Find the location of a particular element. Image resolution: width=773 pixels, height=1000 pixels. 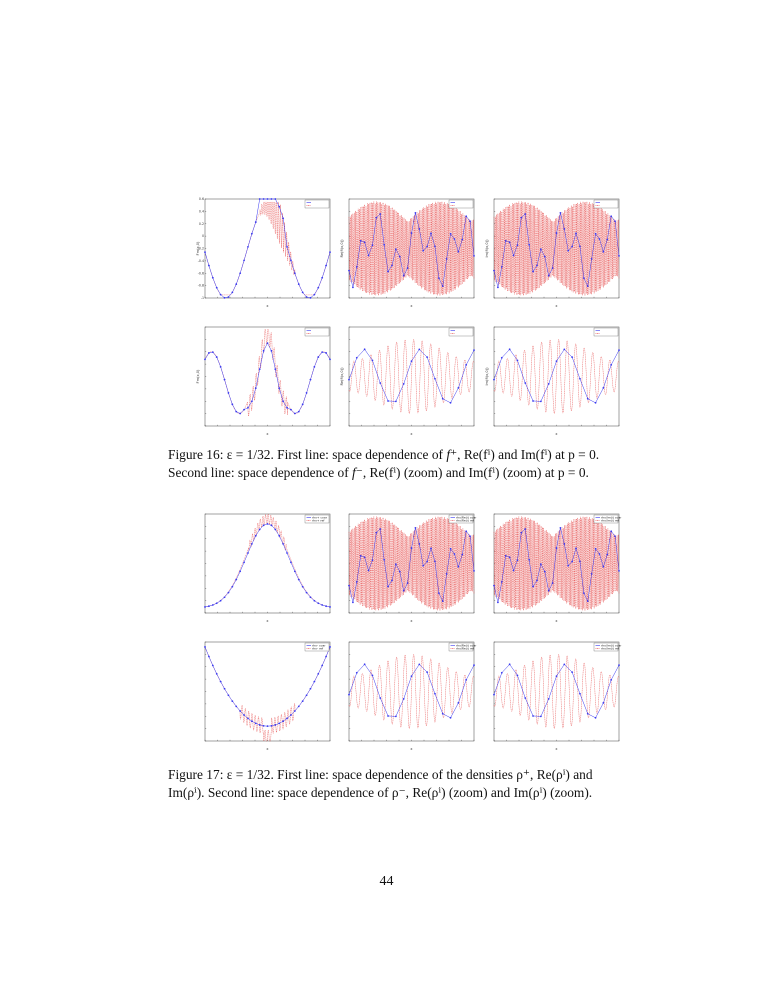

figure16-caption-text-4: , Re(fⁱ) (zoom) and Im(fⁱ) (zoom) is located at coordinates (452, 472).